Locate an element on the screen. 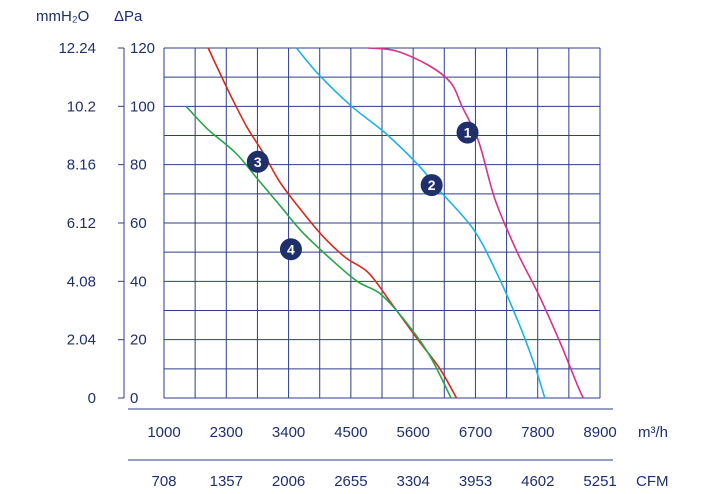  y-tick-label-mmh2o: 8.16 is located at coordinates (81, 165).